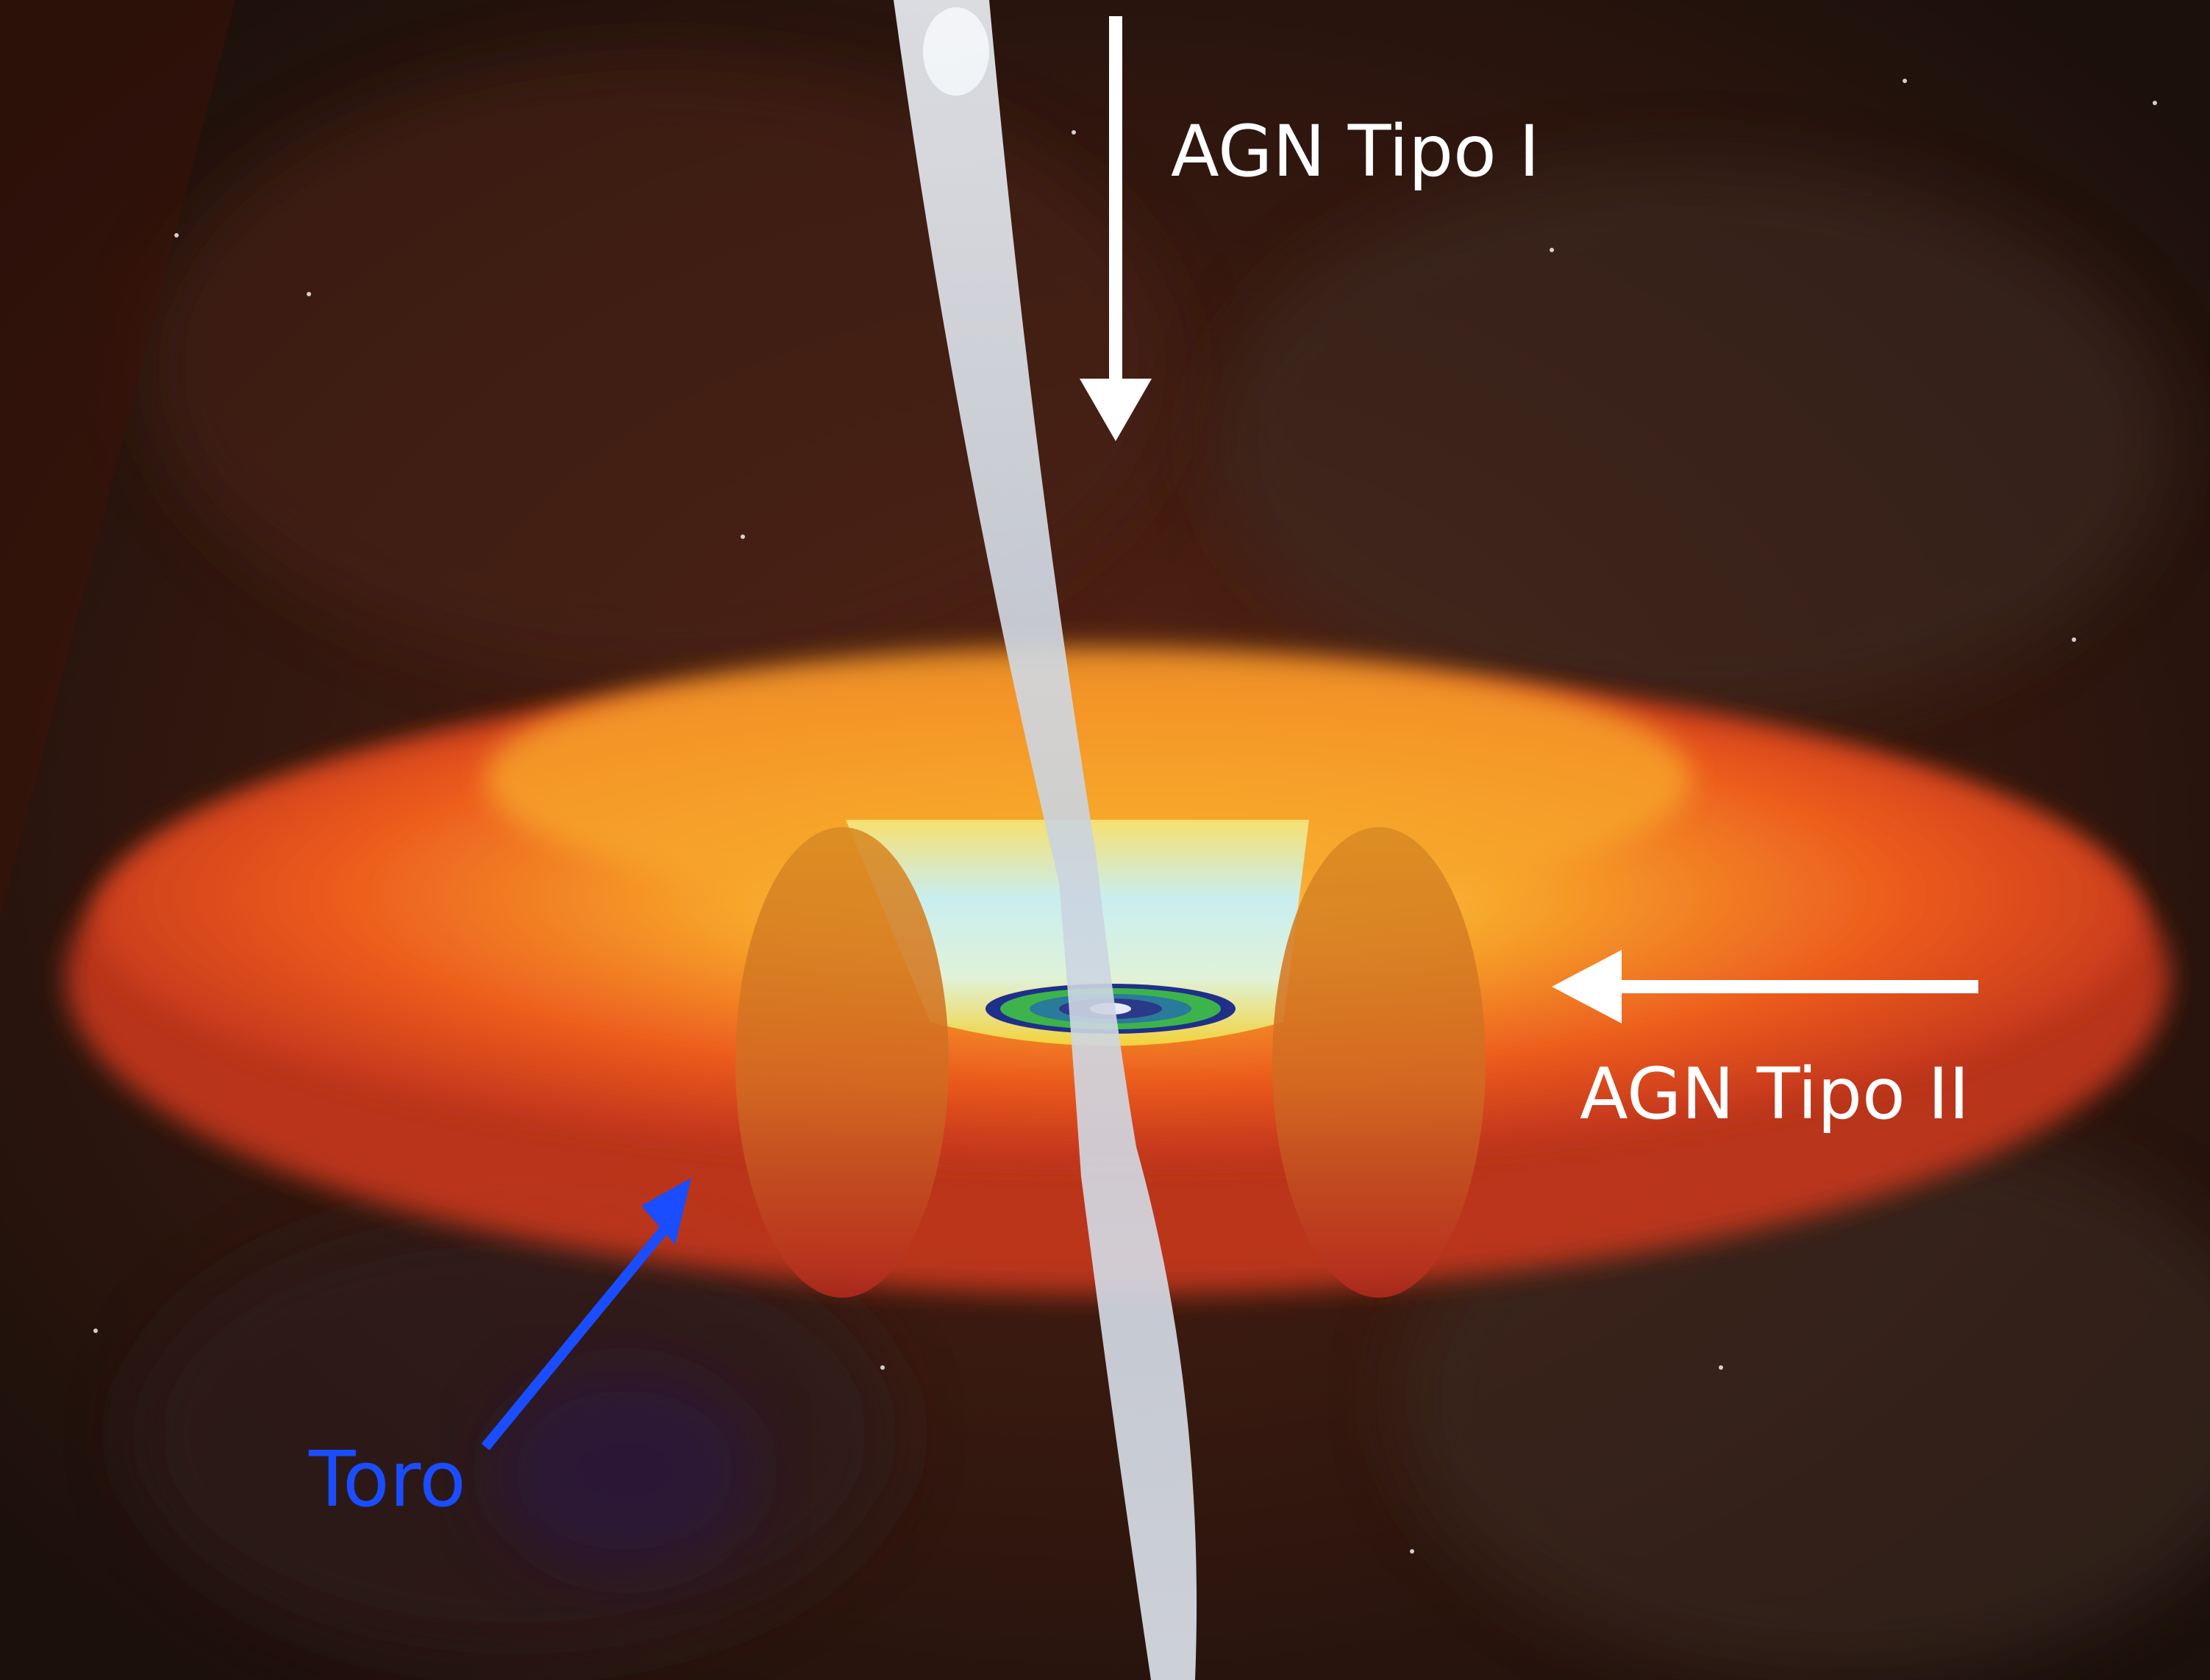 The height and width of the screenshot is (1680, 2210). I want to click on agn-type-1-label: AGN Tipo I, so click(1355, 151).